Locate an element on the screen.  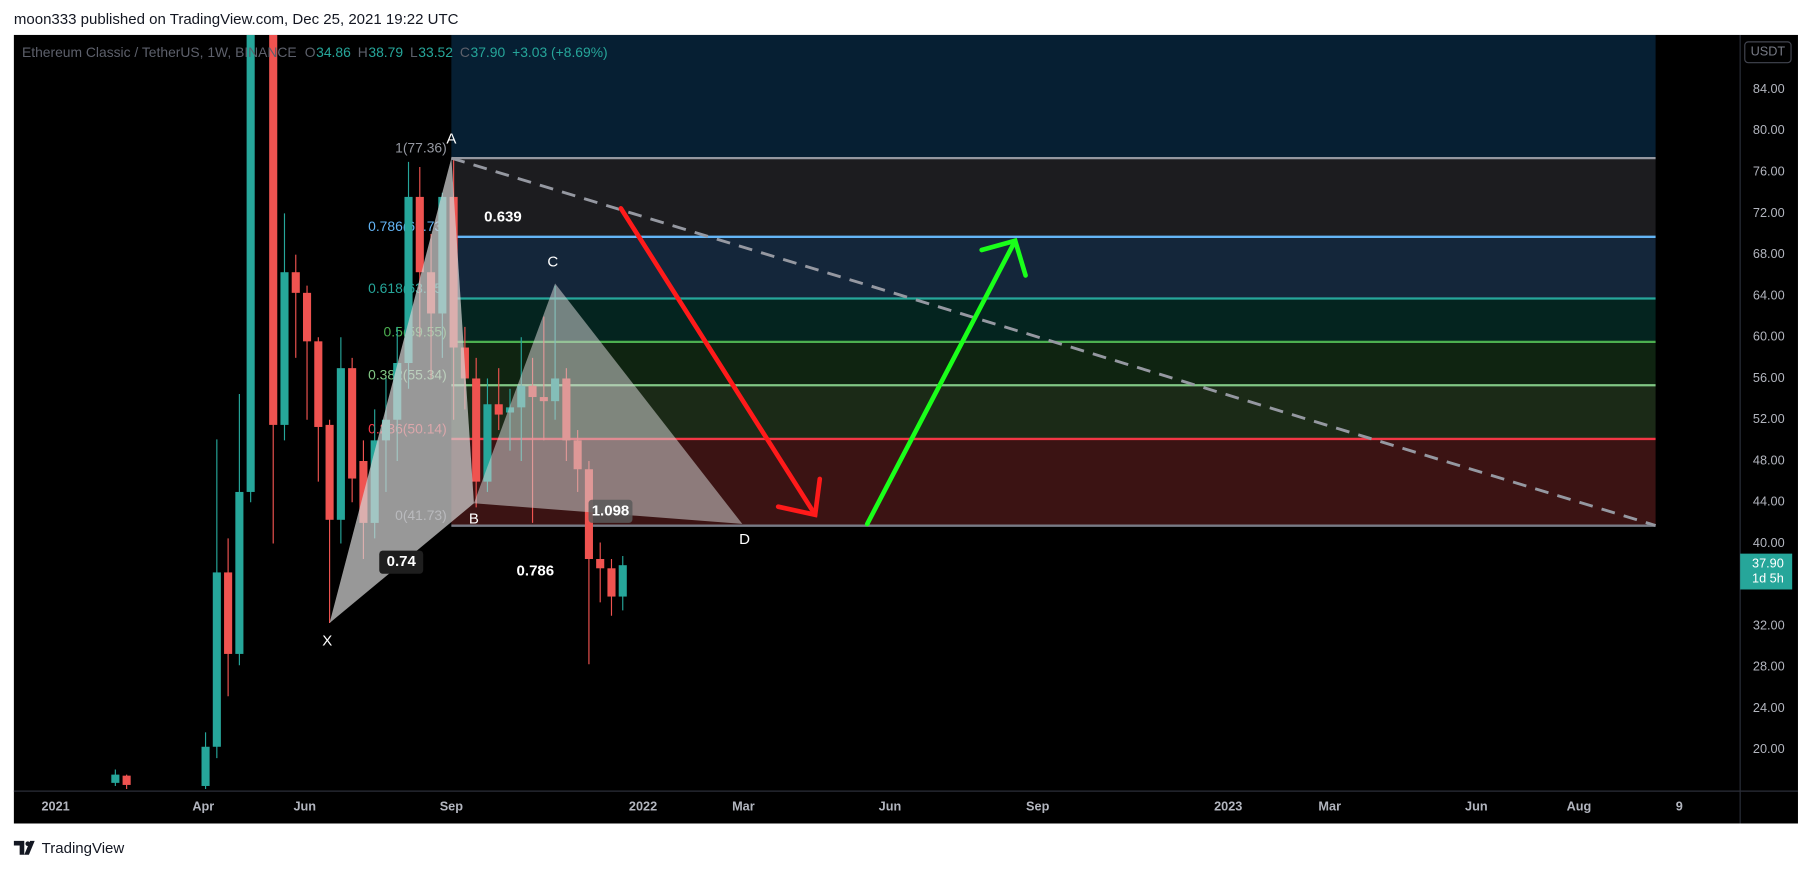
pattern-point-label: D is located at coordinates (744, 539).